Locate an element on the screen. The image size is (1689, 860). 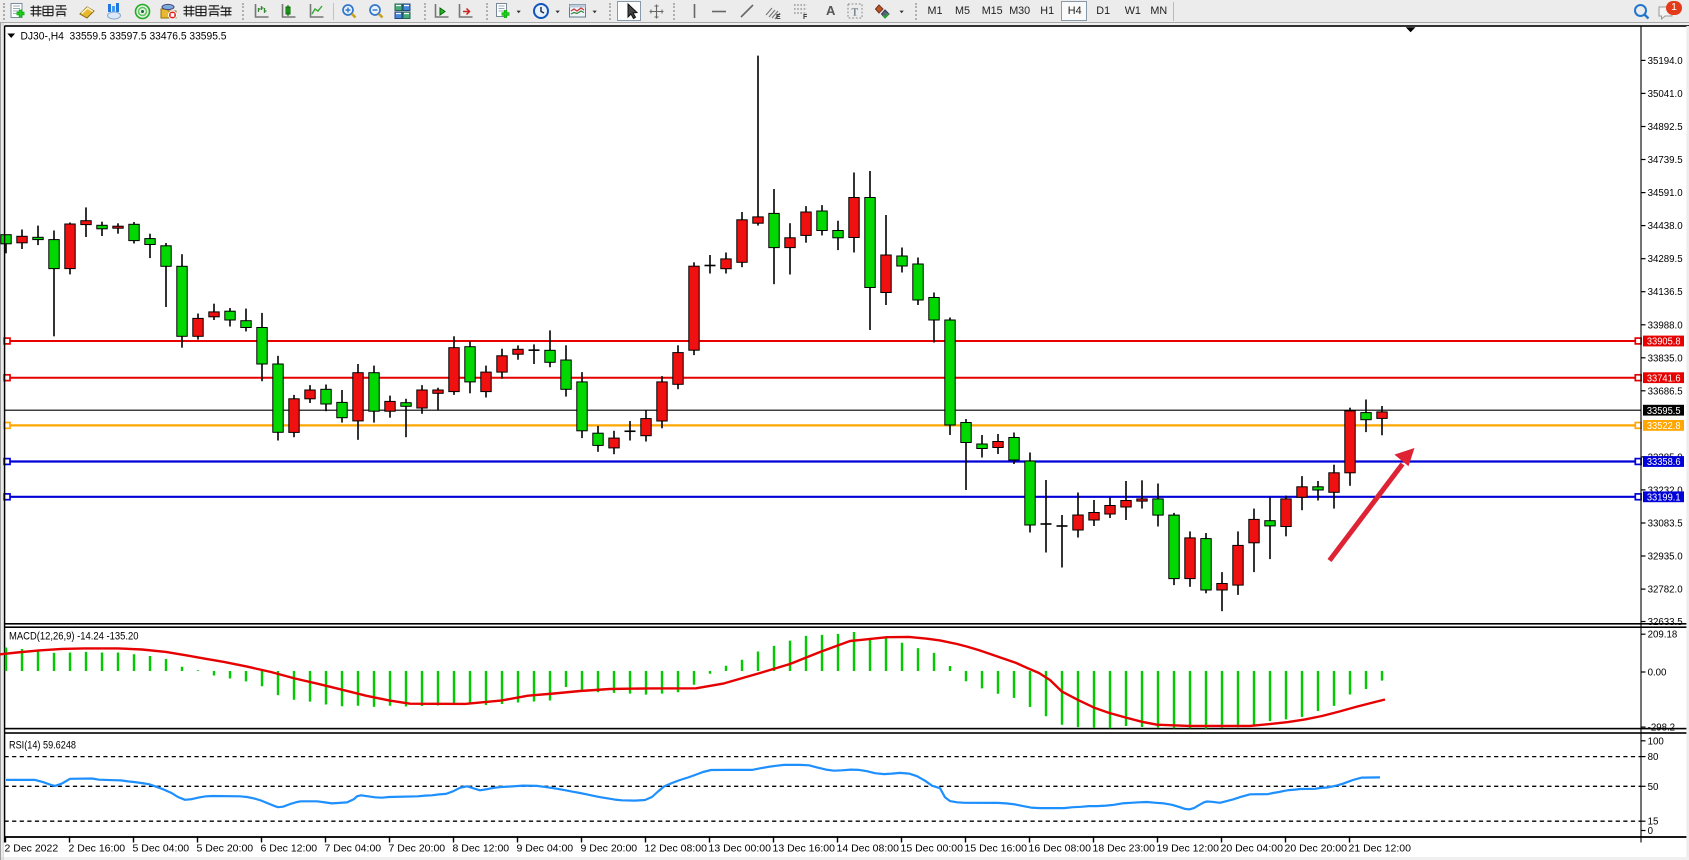
svg-text: 33595.5 is located at coordinates (1664, 411).